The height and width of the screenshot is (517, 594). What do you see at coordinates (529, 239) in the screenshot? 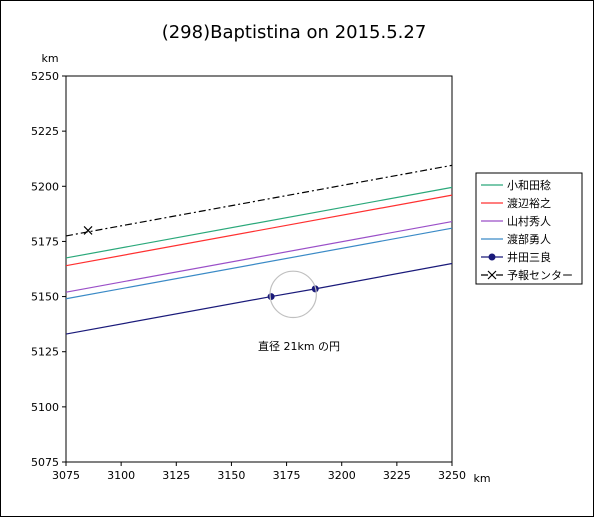
I see `legend-label: 渡部勇人` at bounding box center [529, 239].